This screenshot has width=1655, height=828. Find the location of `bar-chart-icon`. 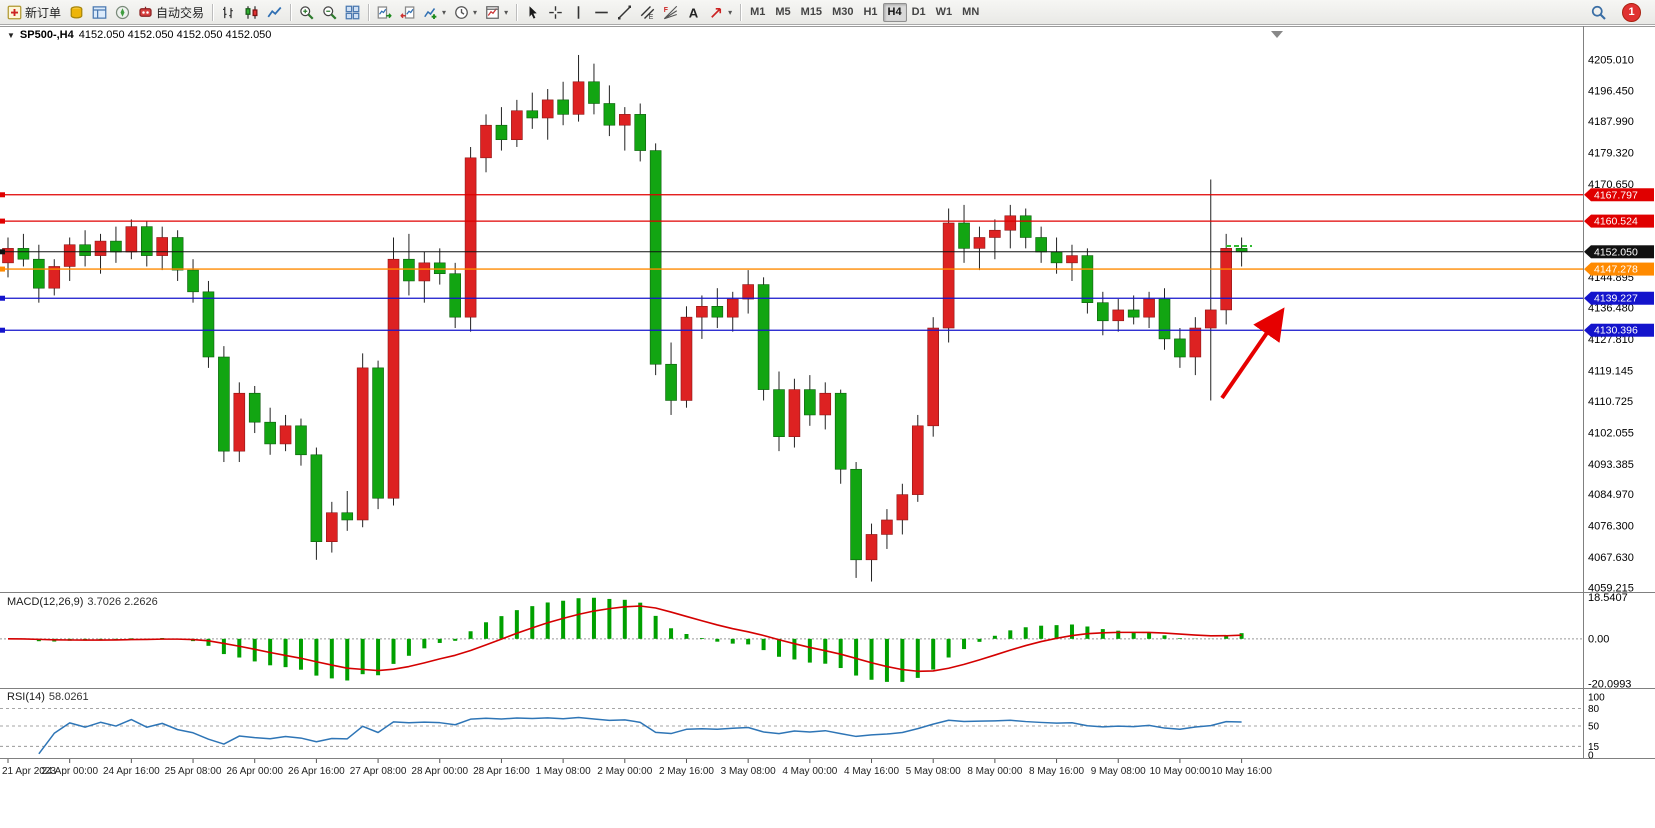

bar-chart-icon is located at coordinates (228, 12).